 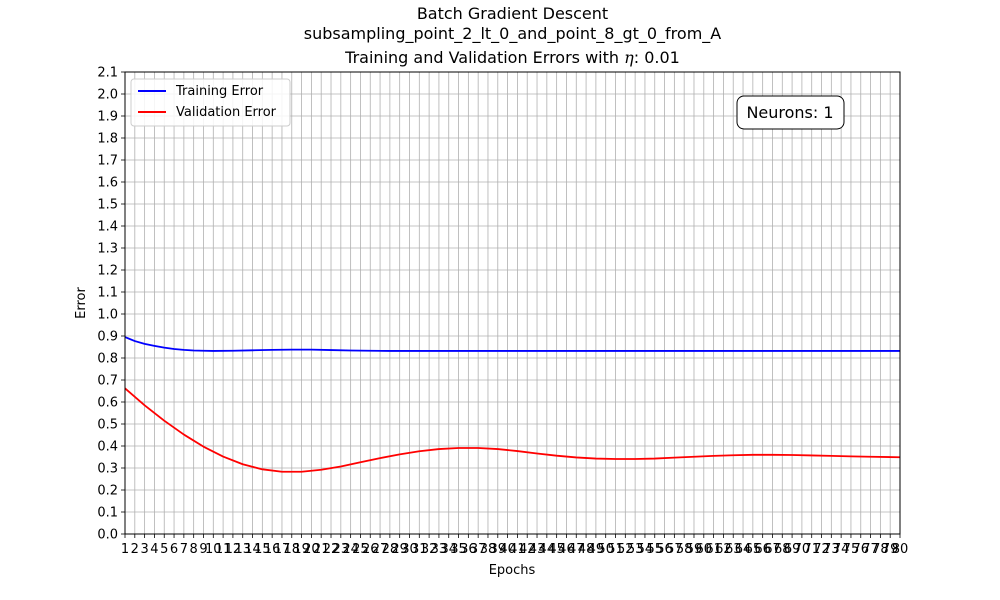 What do you see at coordinates (107, 227) in the screenshot?
I see `y-tick-label: 1.4` at bounding box center [107, 227].